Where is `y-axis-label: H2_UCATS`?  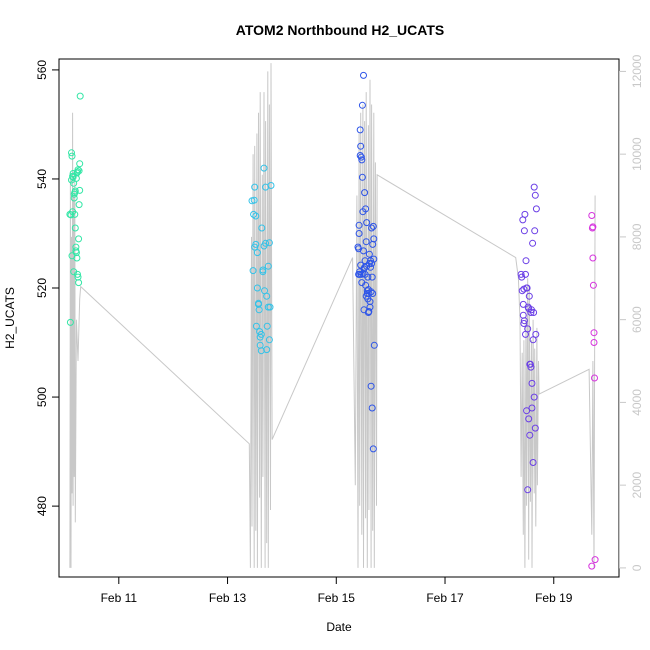 y-axis-label: H2_UCATS is located at coordinates (10, 318).